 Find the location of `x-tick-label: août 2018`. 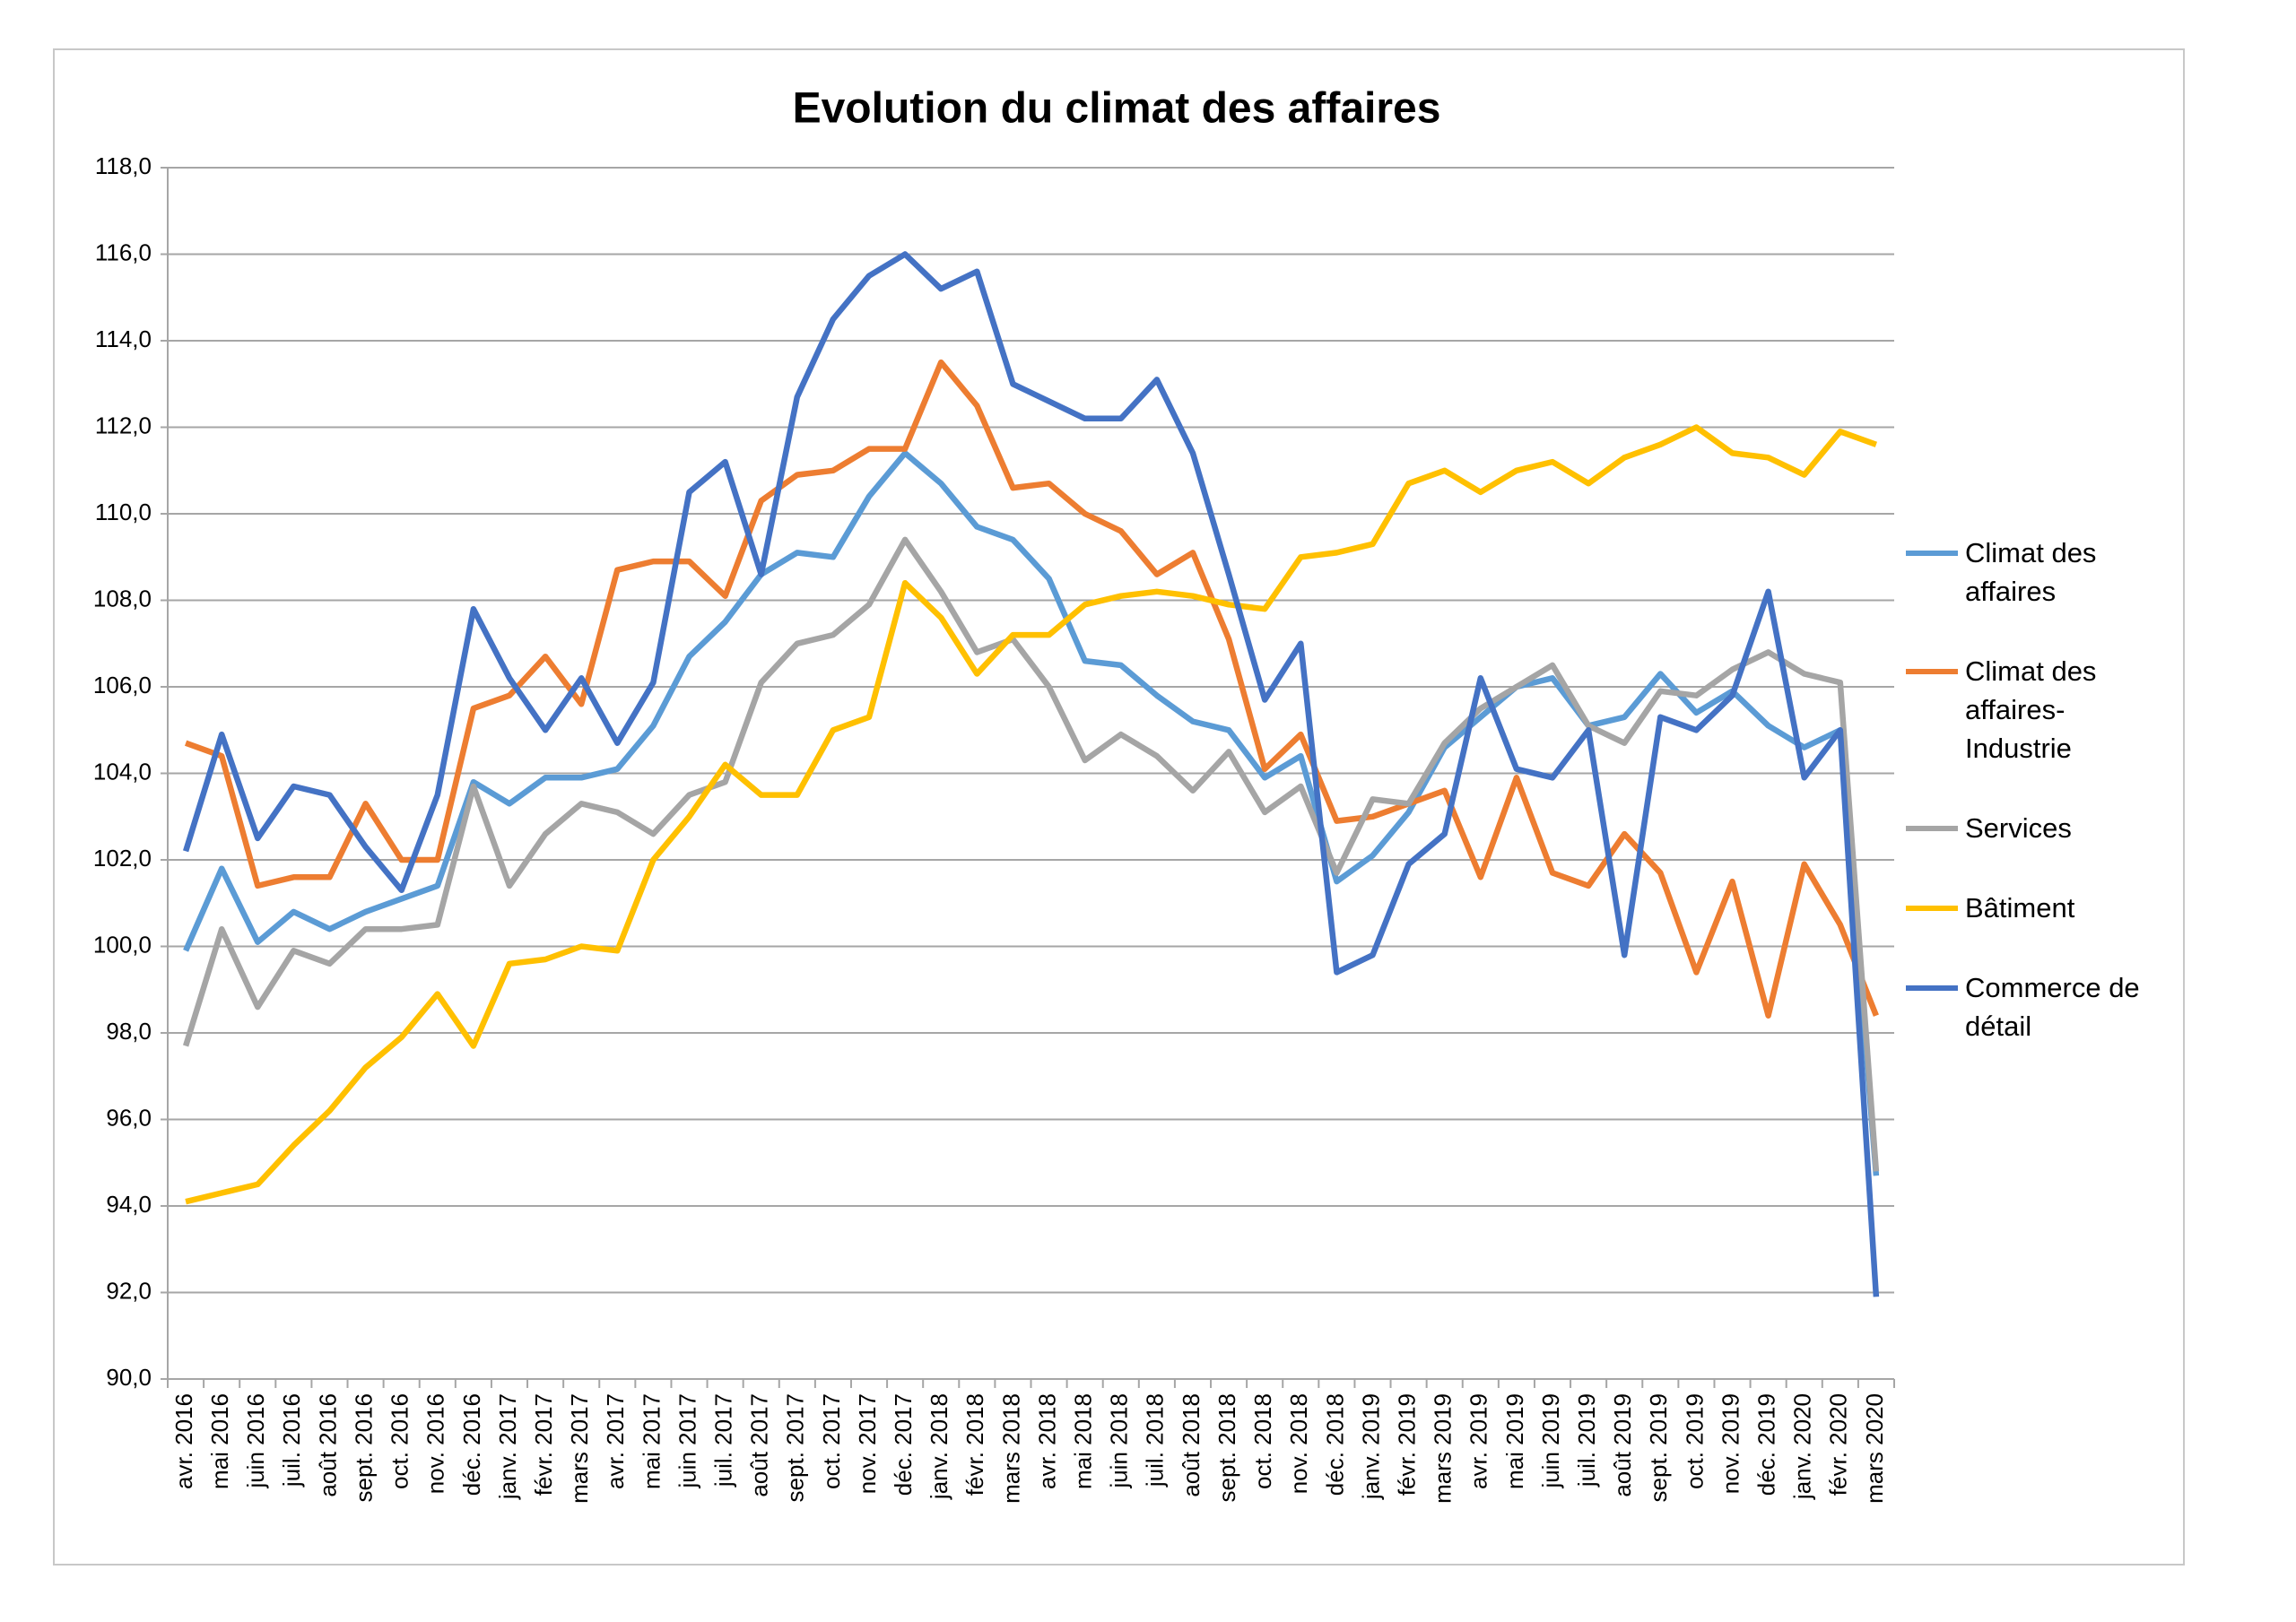

x-tick-label: août 2018 is located at coordinates (1191, 1445).